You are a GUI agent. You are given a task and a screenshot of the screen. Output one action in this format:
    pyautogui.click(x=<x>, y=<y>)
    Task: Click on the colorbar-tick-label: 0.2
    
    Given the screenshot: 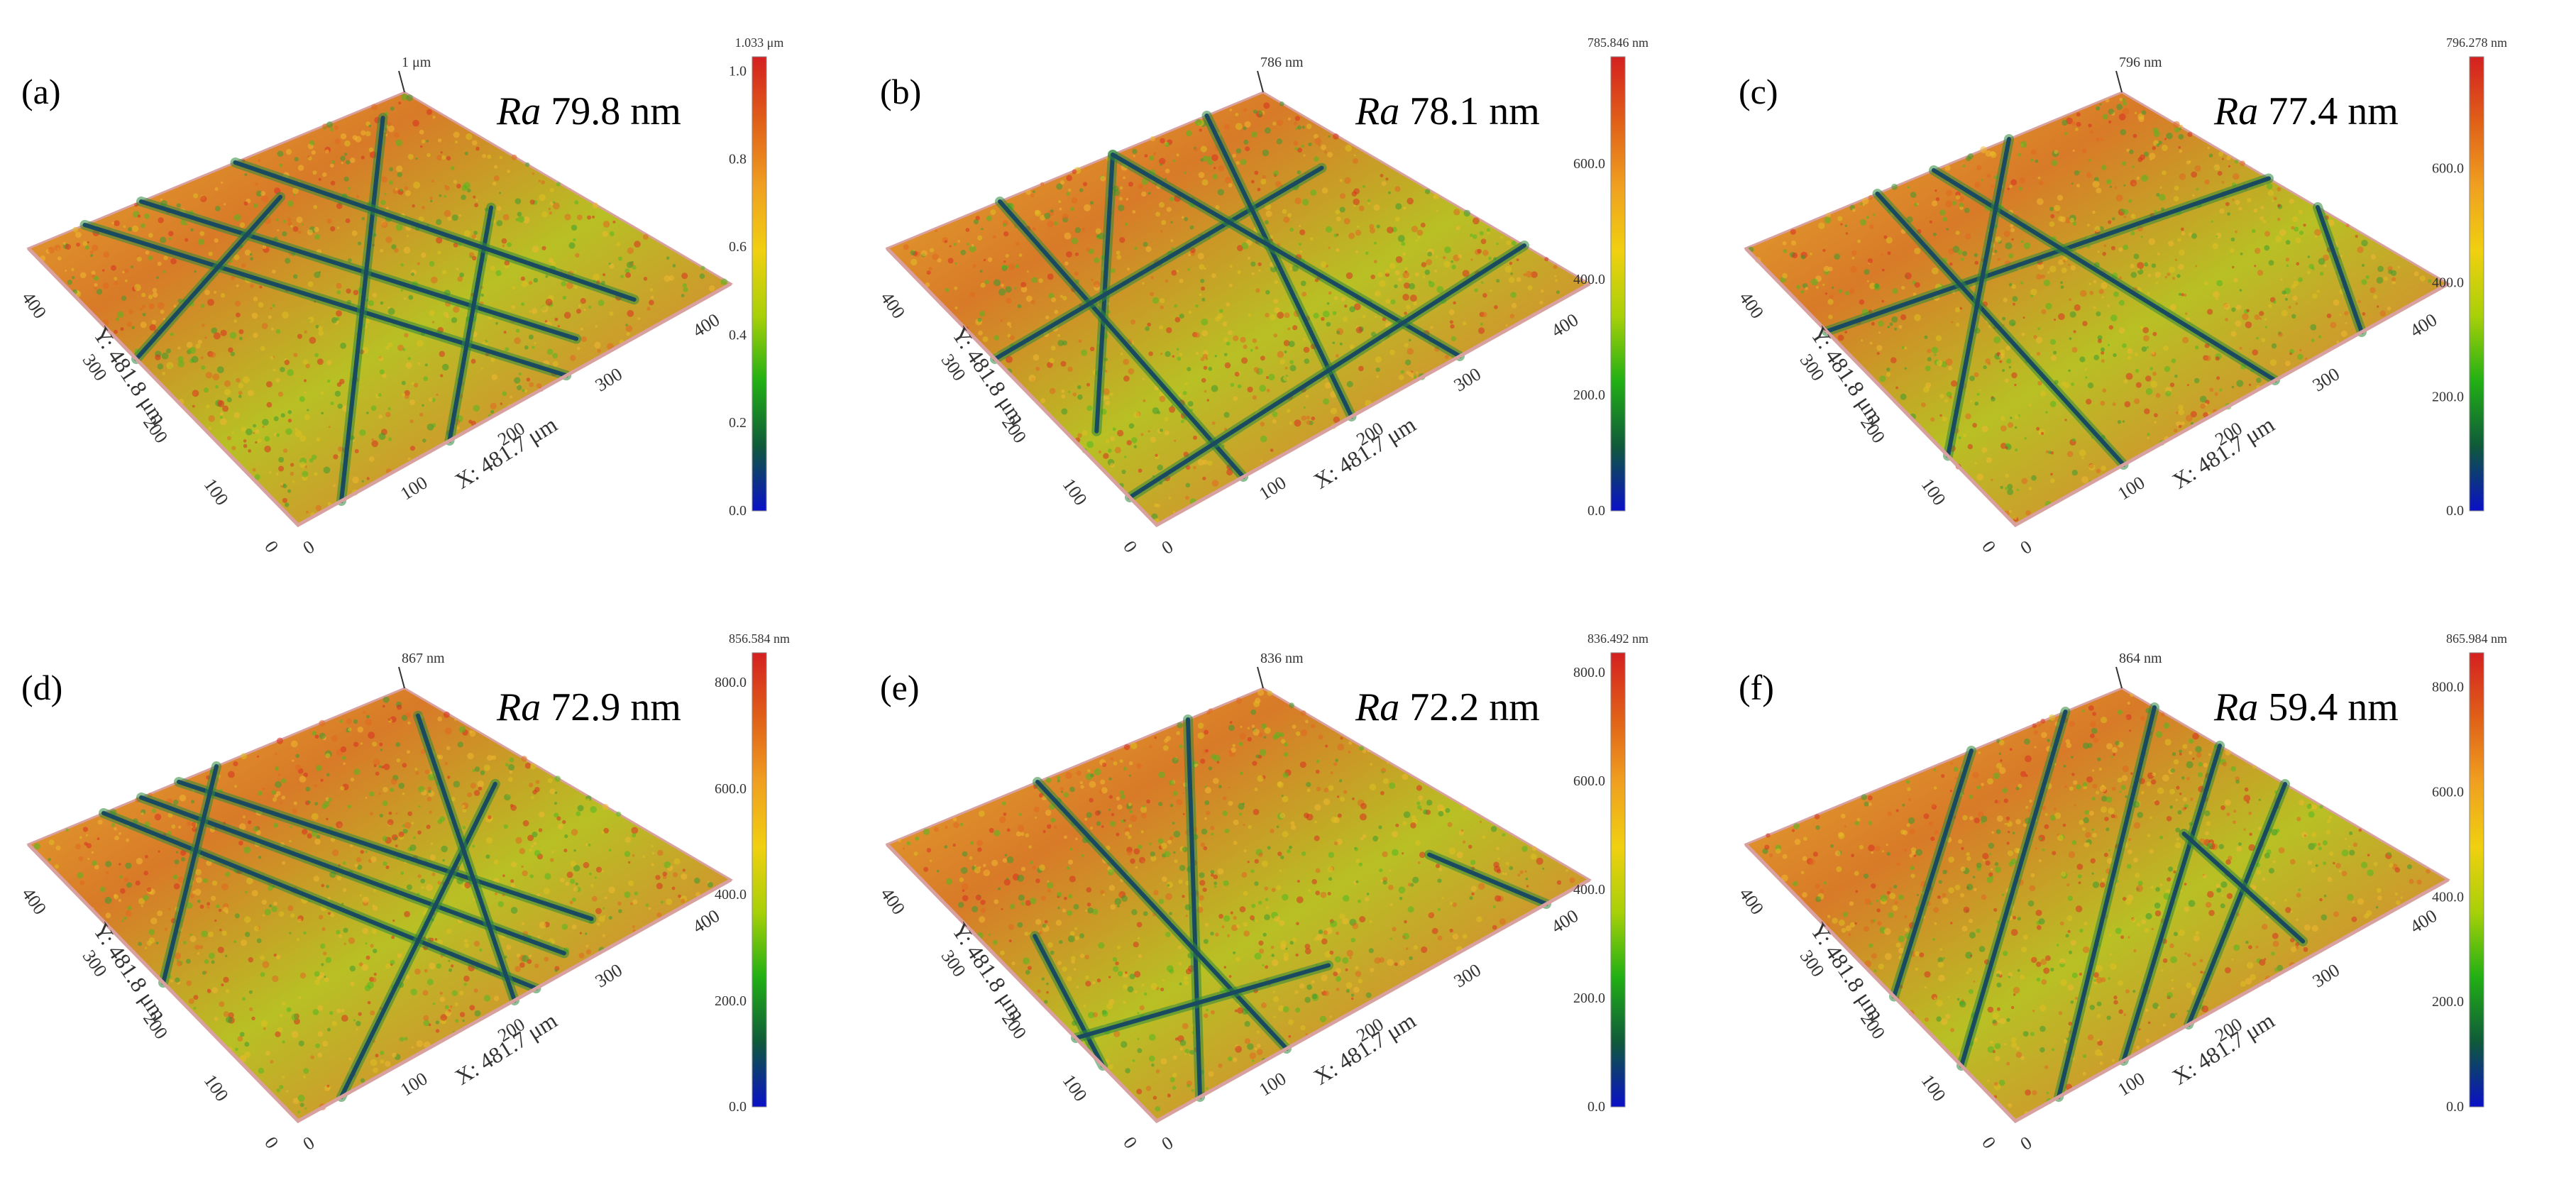 What is the action you would take?
    pyautogui.click(x=738, y=423)
    